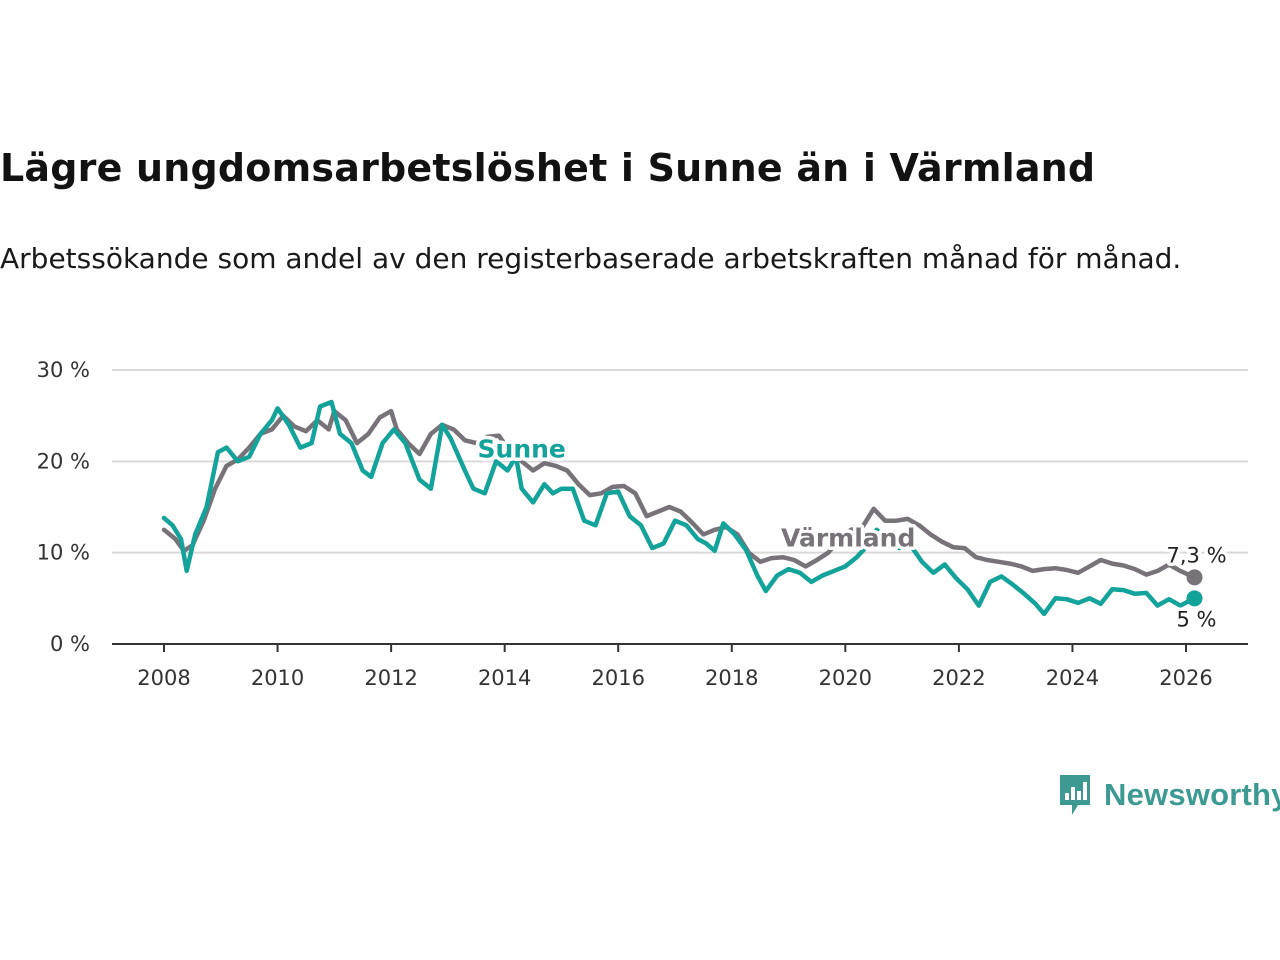 This screenshot has height=960, width=1280. I want to click on end-value-sunne: 5 %5 %, so click(1196, 619).